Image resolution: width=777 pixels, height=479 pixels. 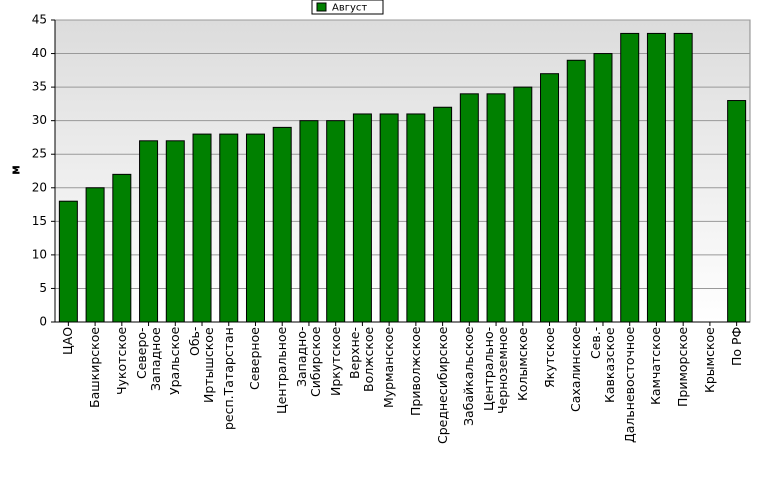 What do you see at coordinates (683, 367) in the screenshot?
I see `x-tick-label: Приморское` at bounding box center [683, 367].